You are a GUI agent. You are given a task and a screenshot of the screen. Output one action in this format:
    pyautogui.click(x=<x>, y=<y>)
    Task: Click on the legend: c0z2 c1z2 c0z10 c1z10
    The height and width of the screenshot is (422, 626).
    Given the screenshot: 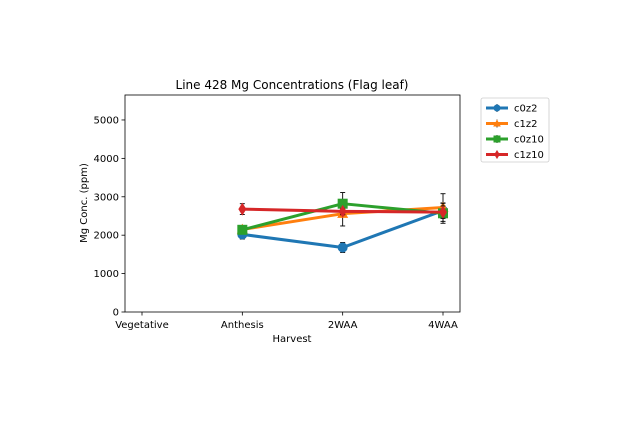 What is the action you would take?
    pyautogui.click(x=515, y=130)
    